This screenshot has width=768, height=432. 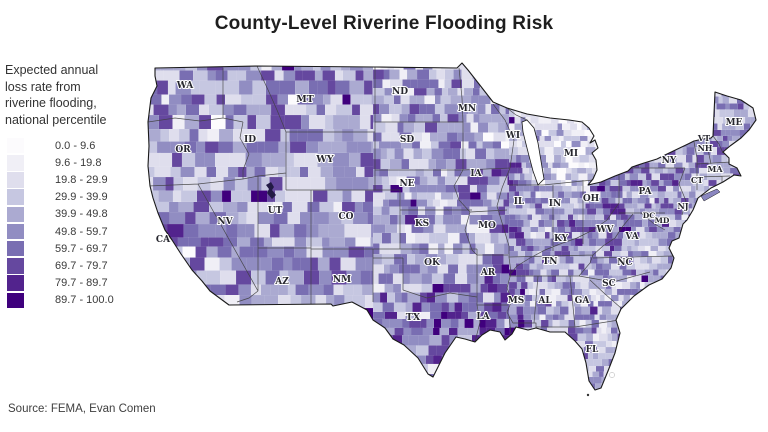 I want to click on state-label-TX: TX, so click(x=413, y=317).